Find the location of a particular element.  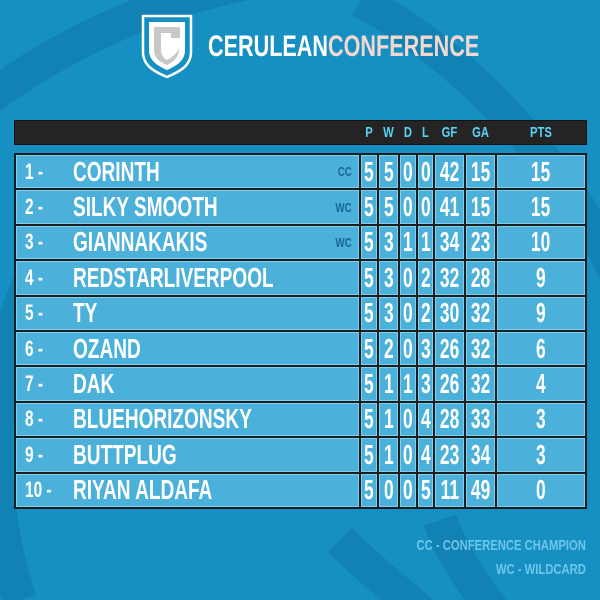

stat-ga: 23 is located at coordinates (480, 242).